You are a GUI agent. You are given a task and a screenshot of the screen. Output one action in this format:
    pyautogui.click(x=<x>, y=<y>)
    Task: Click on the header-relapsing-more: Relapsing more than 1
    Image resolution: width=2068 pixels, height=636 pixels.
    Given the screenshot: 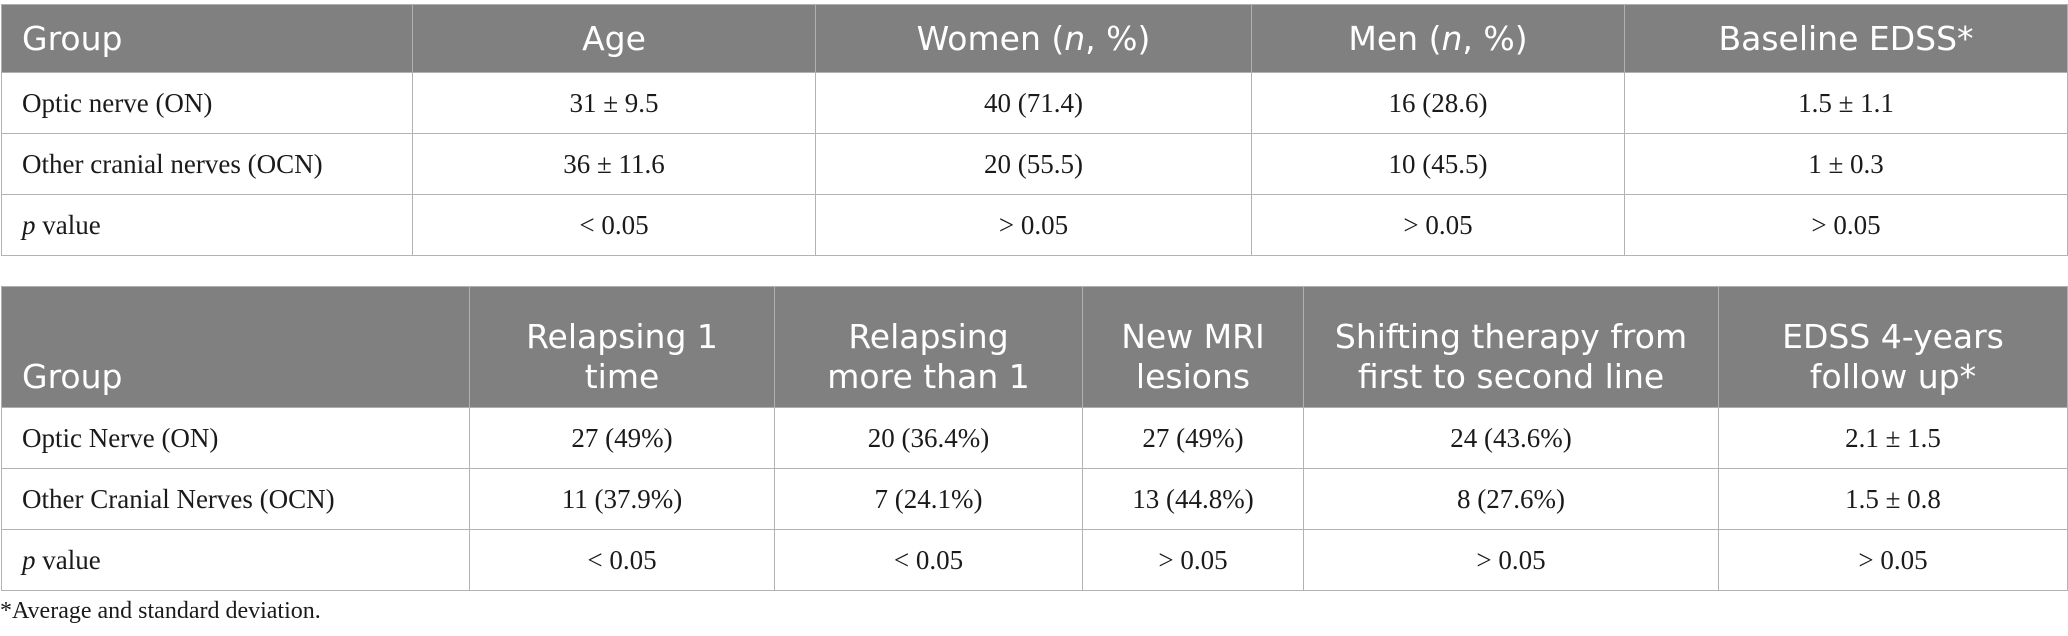 What is the action you would take?
    pyautogui.click(x=928, y=347)
    